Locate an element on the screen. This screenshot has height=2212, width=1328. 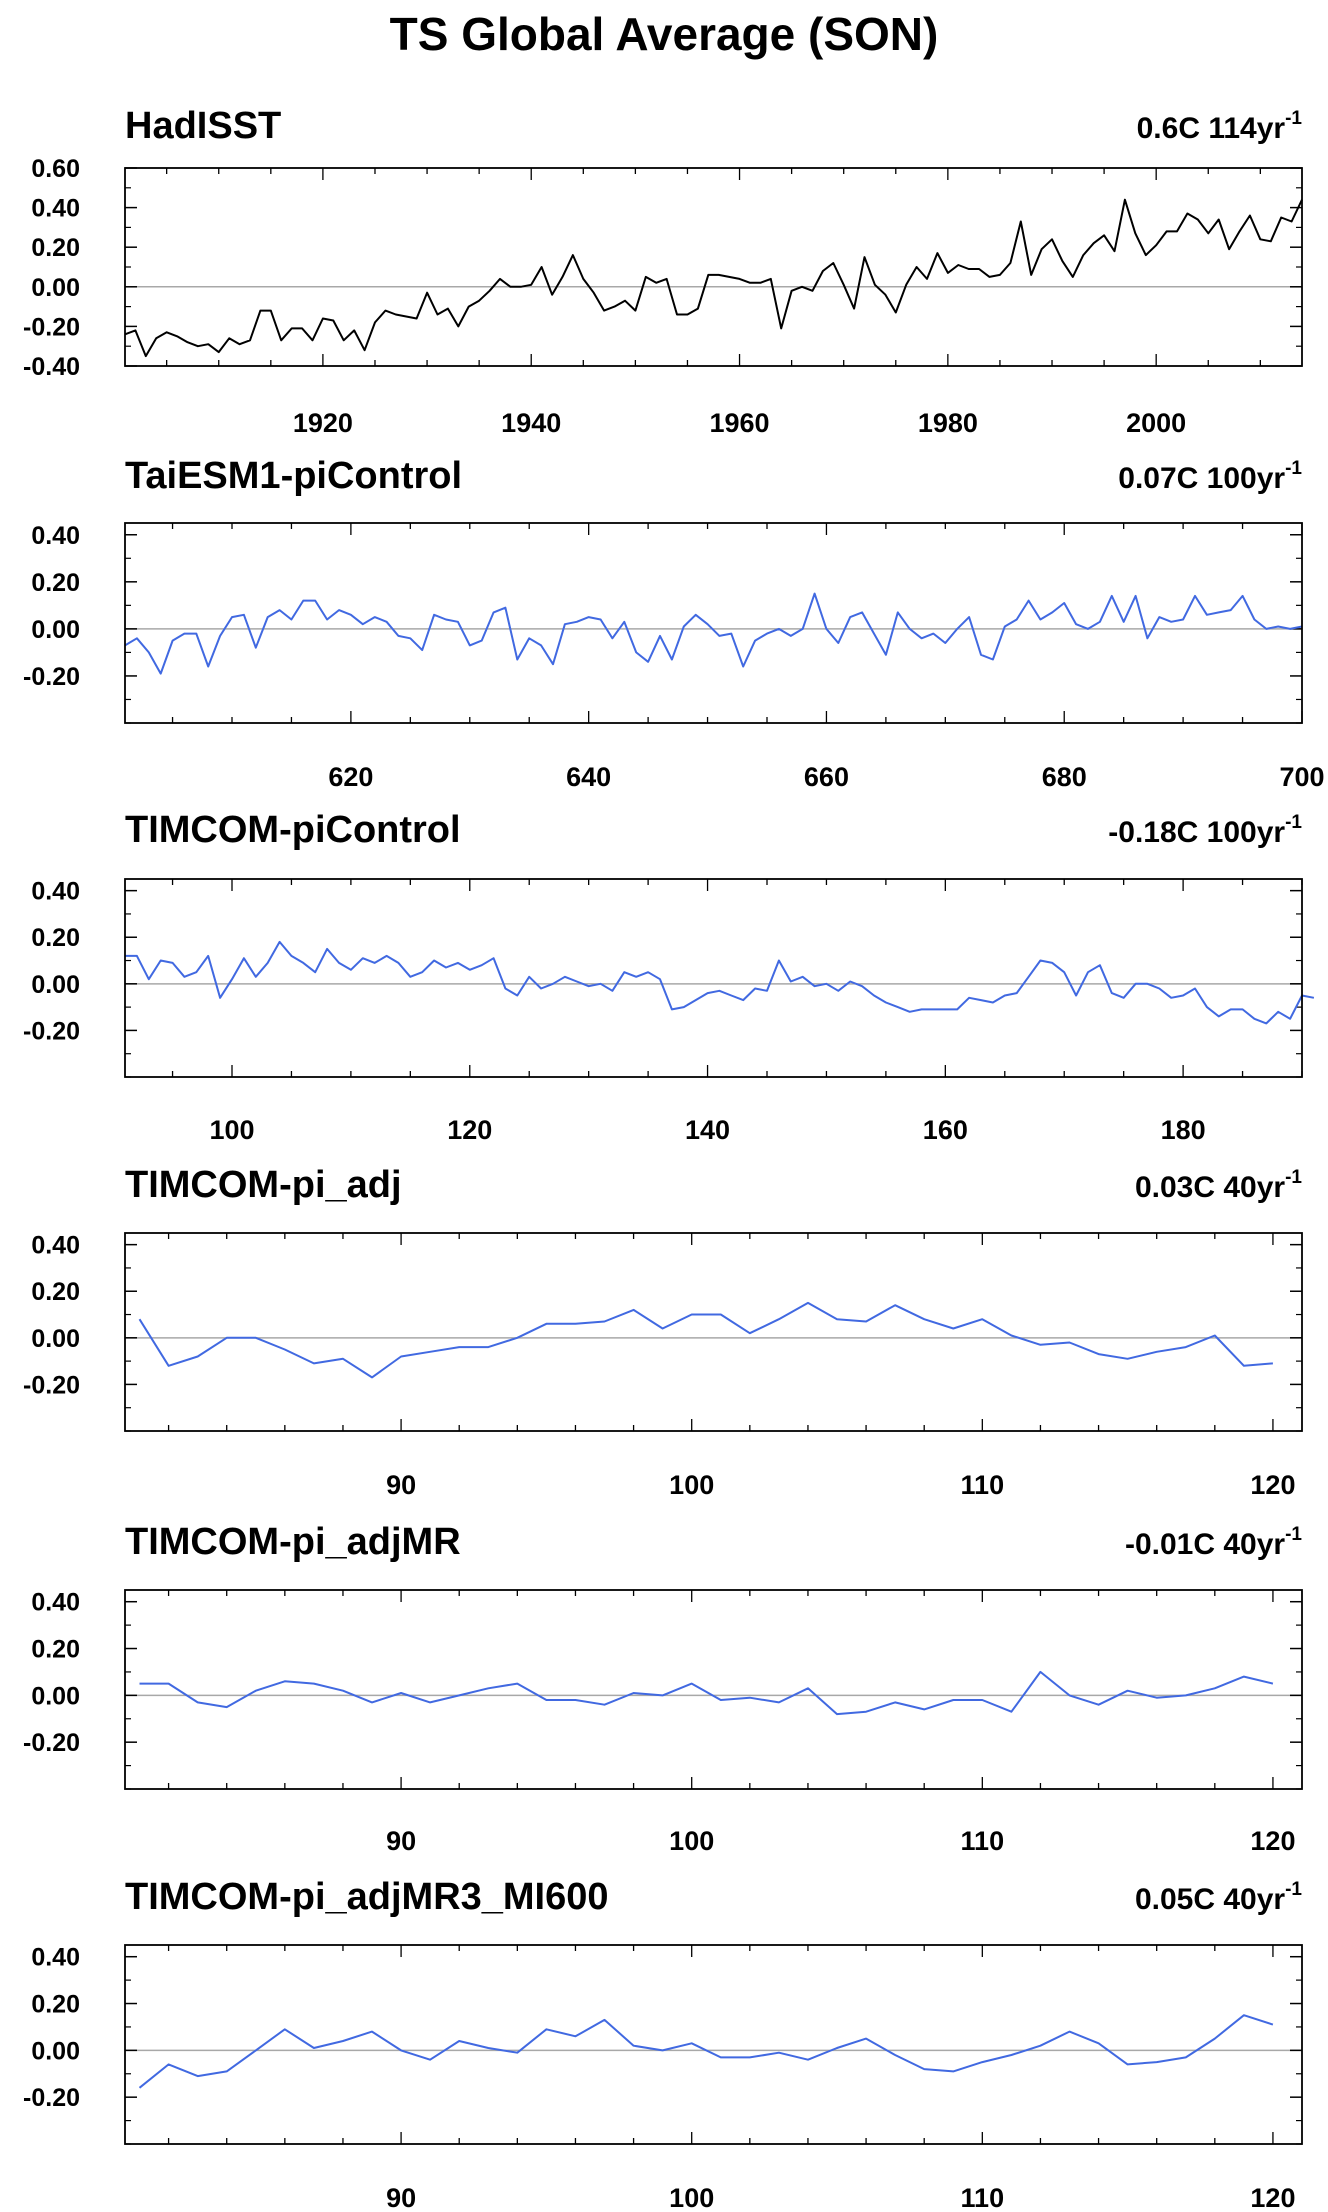
x-tick-label: 140 is located at coordinates (707, 1130).